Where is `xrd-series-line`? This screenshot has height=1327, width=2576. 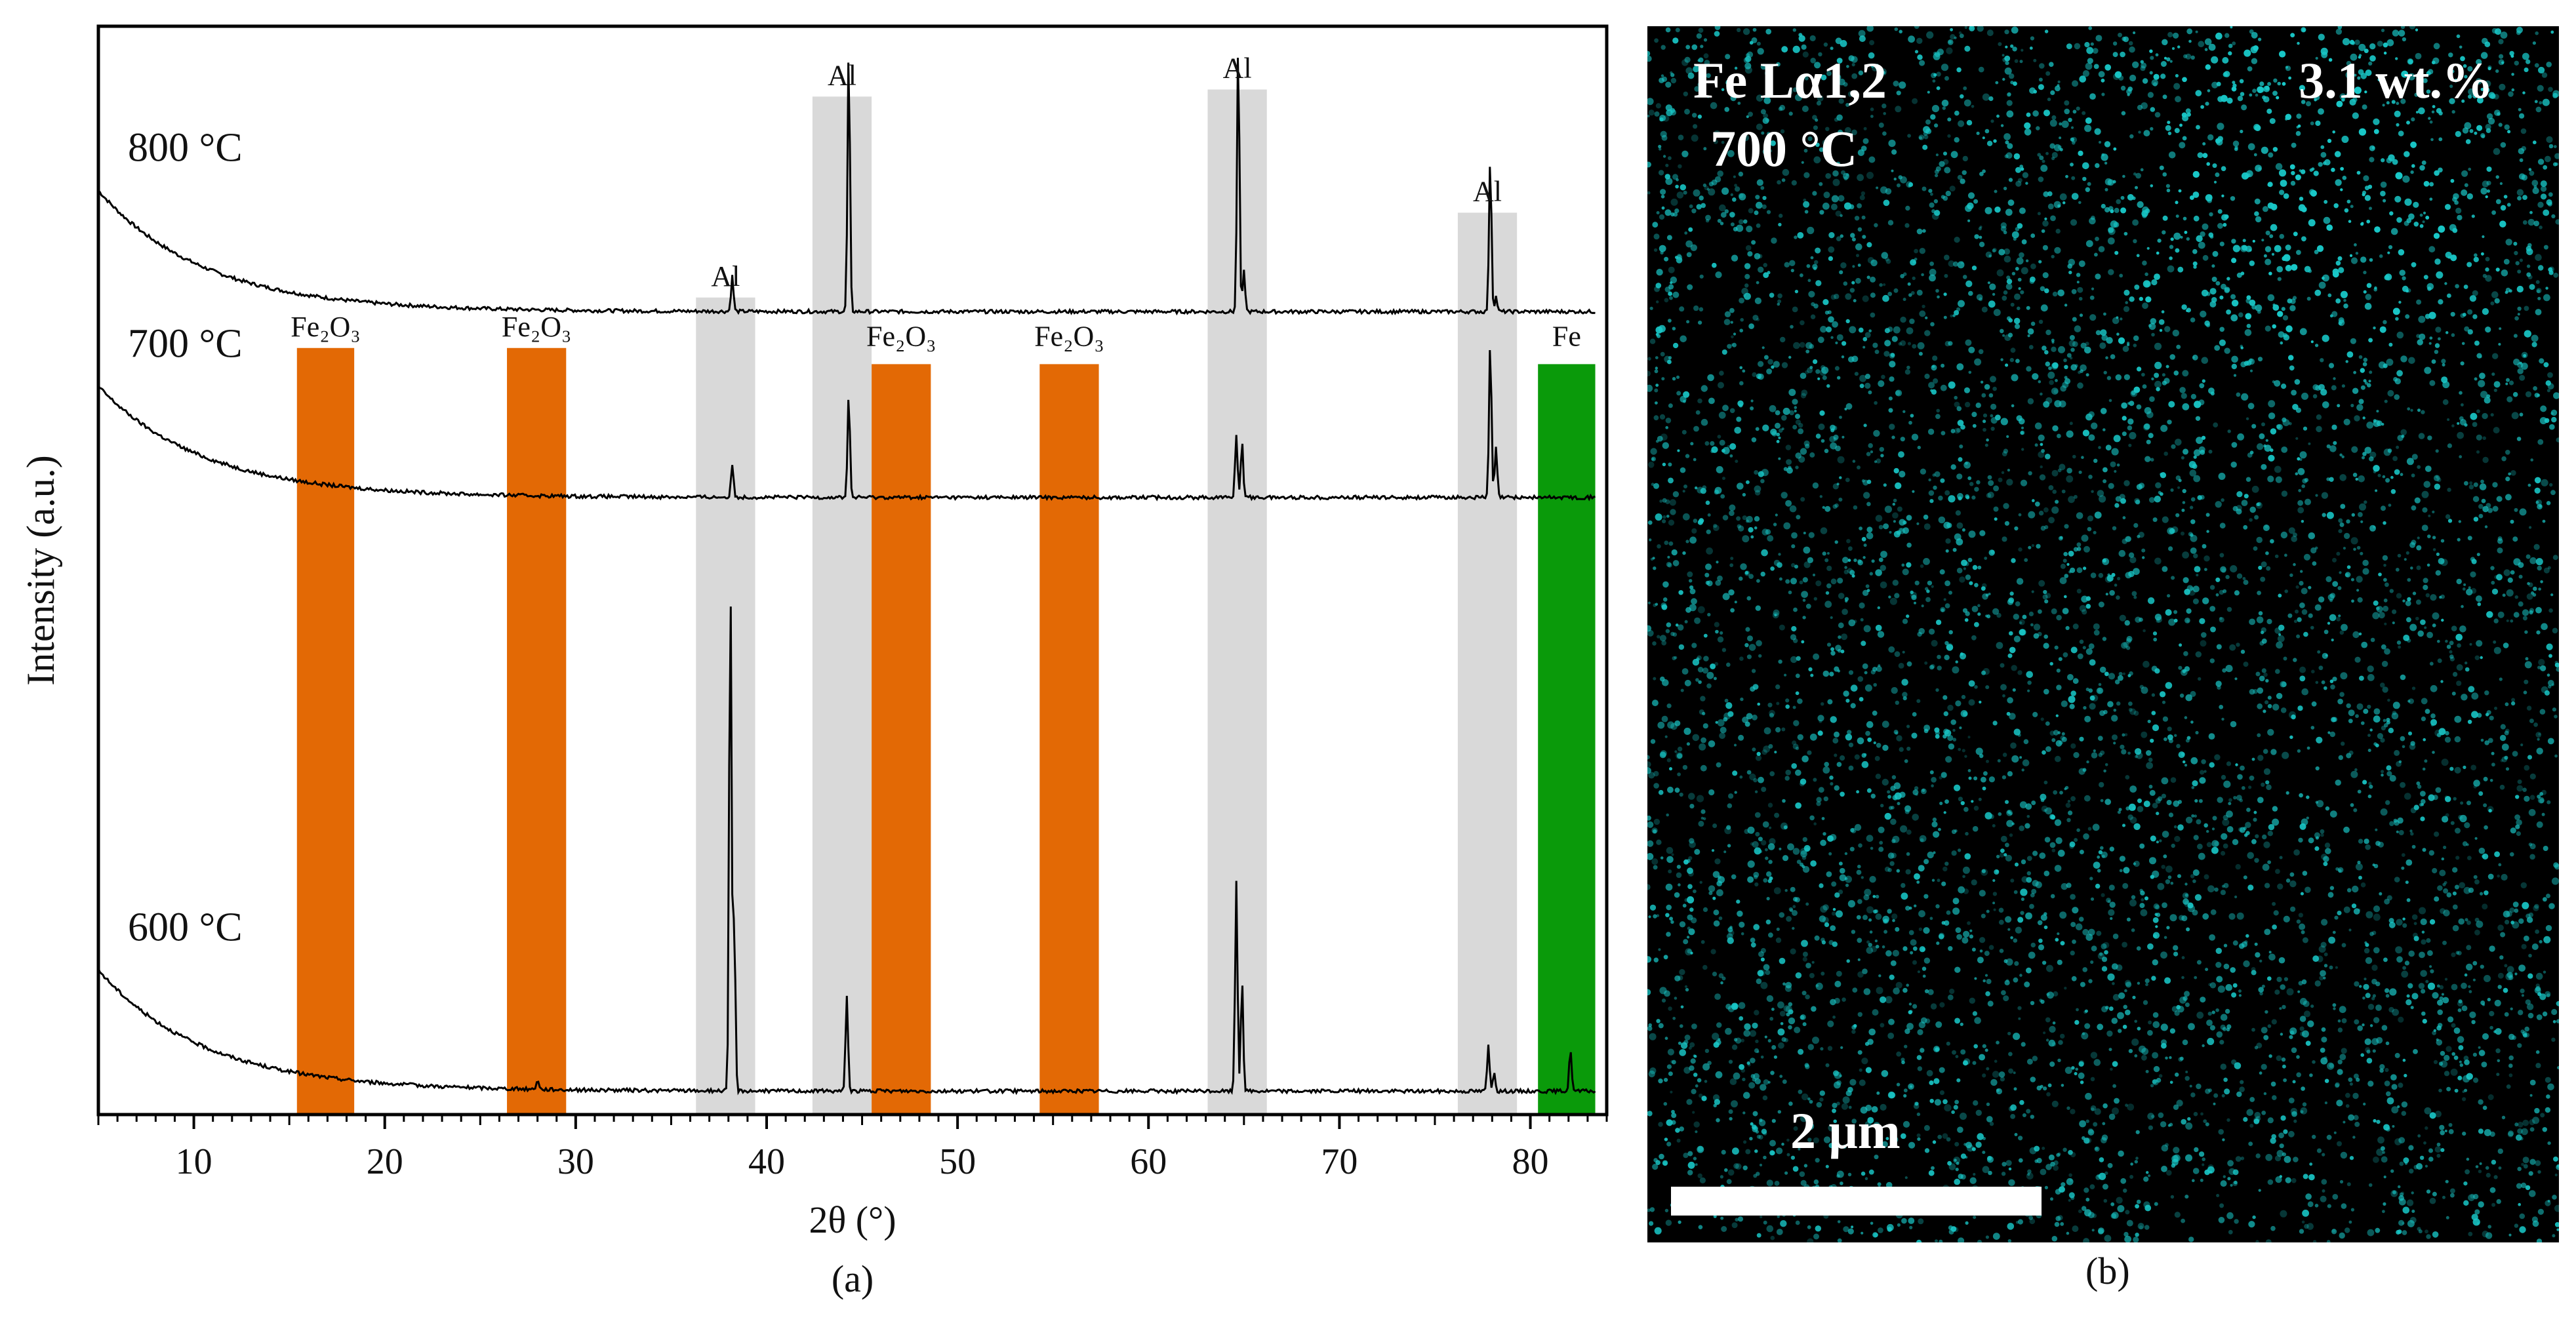
xrd-series-line is located at coordinates (847, 185).